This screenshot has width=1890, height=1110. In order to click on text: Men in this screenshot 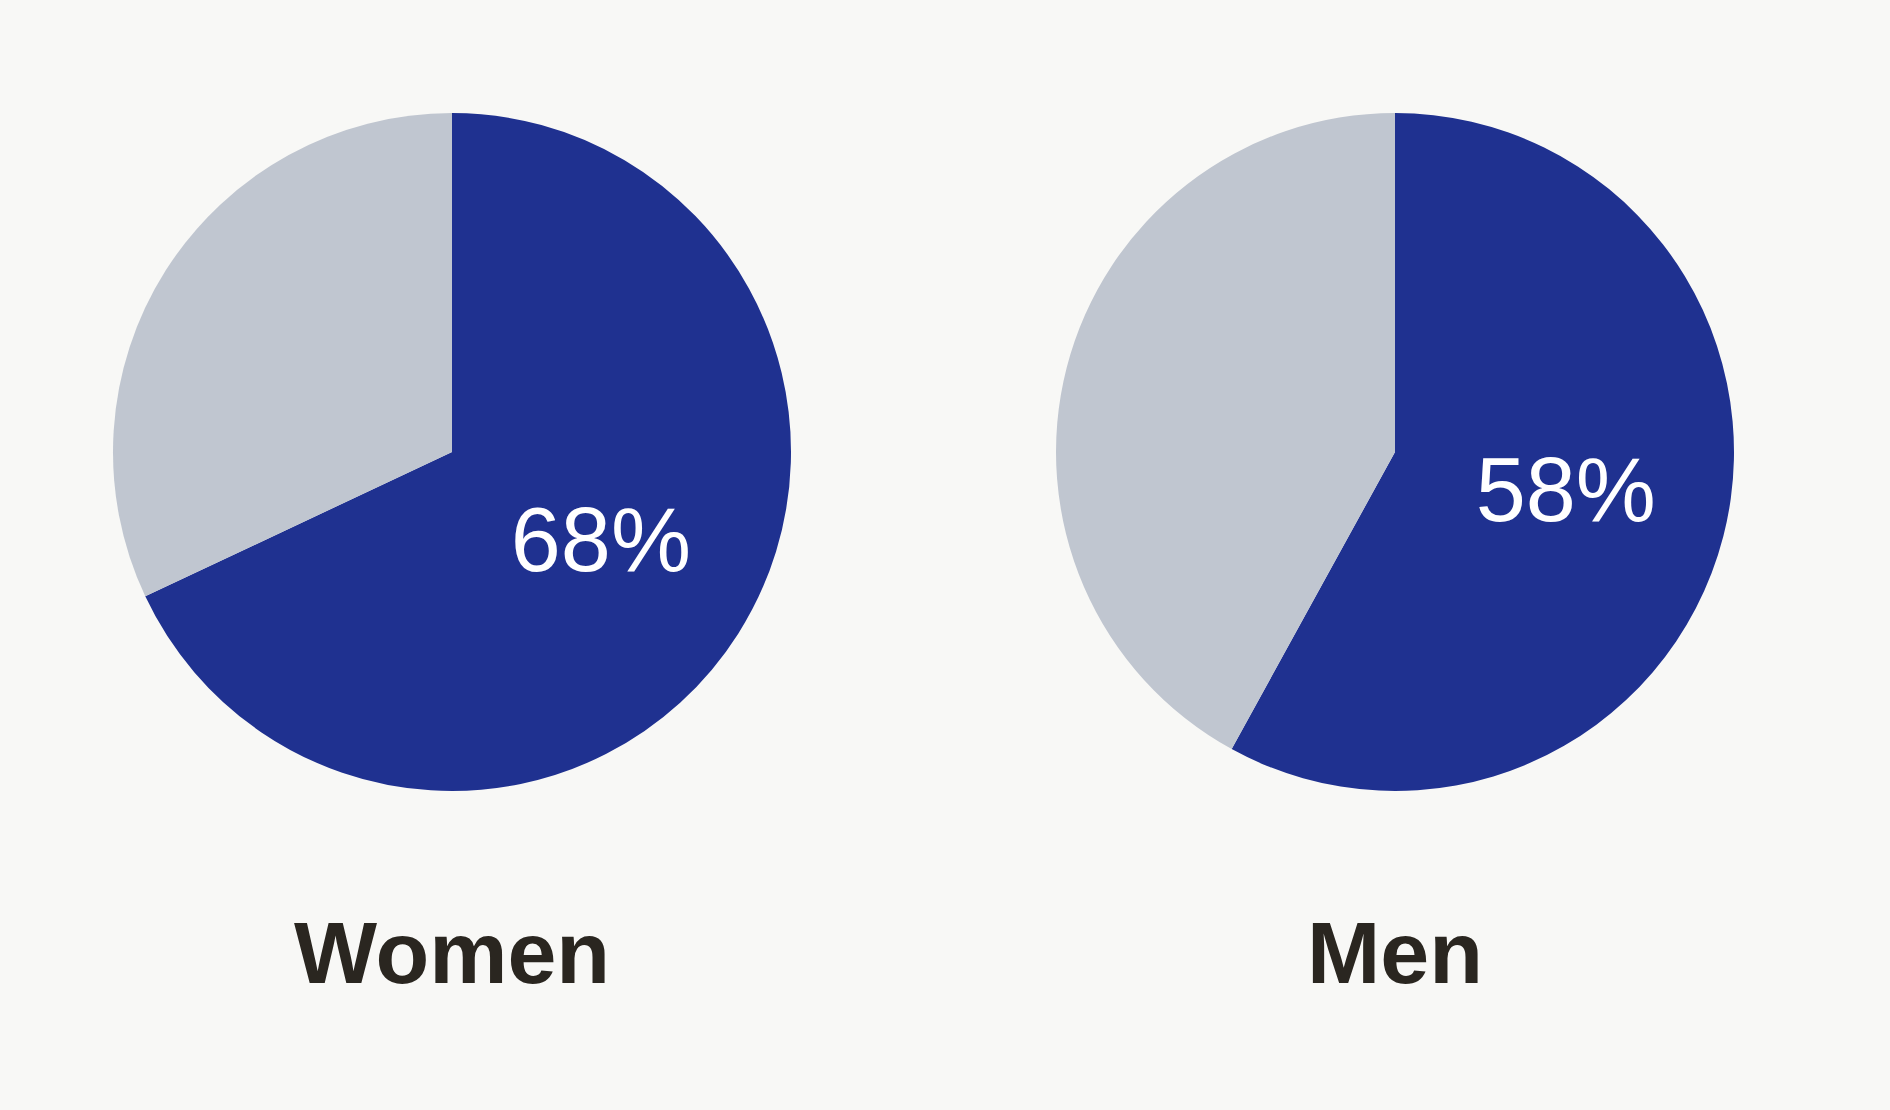, I will do `click(1395, 953)`.